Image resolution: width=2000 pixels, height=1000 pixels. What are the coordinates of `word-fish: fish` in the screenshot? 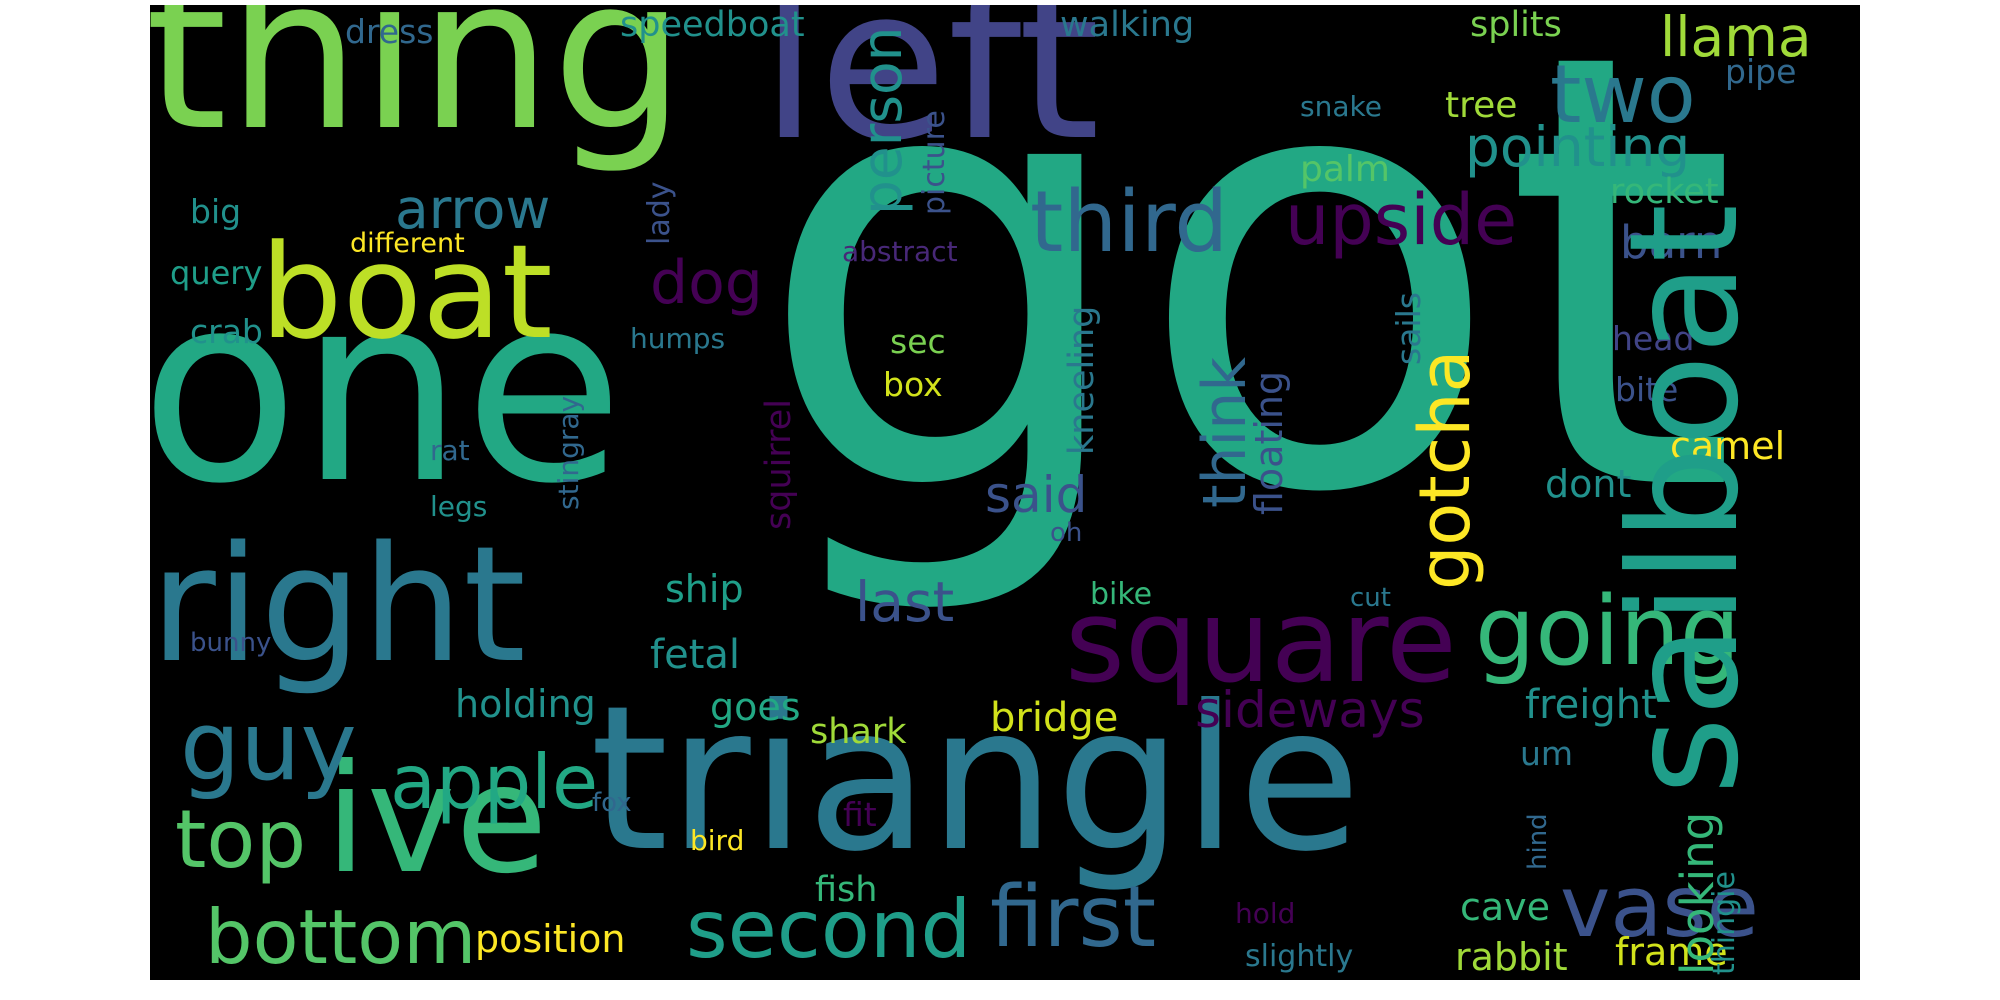 It's located at (846, 890).